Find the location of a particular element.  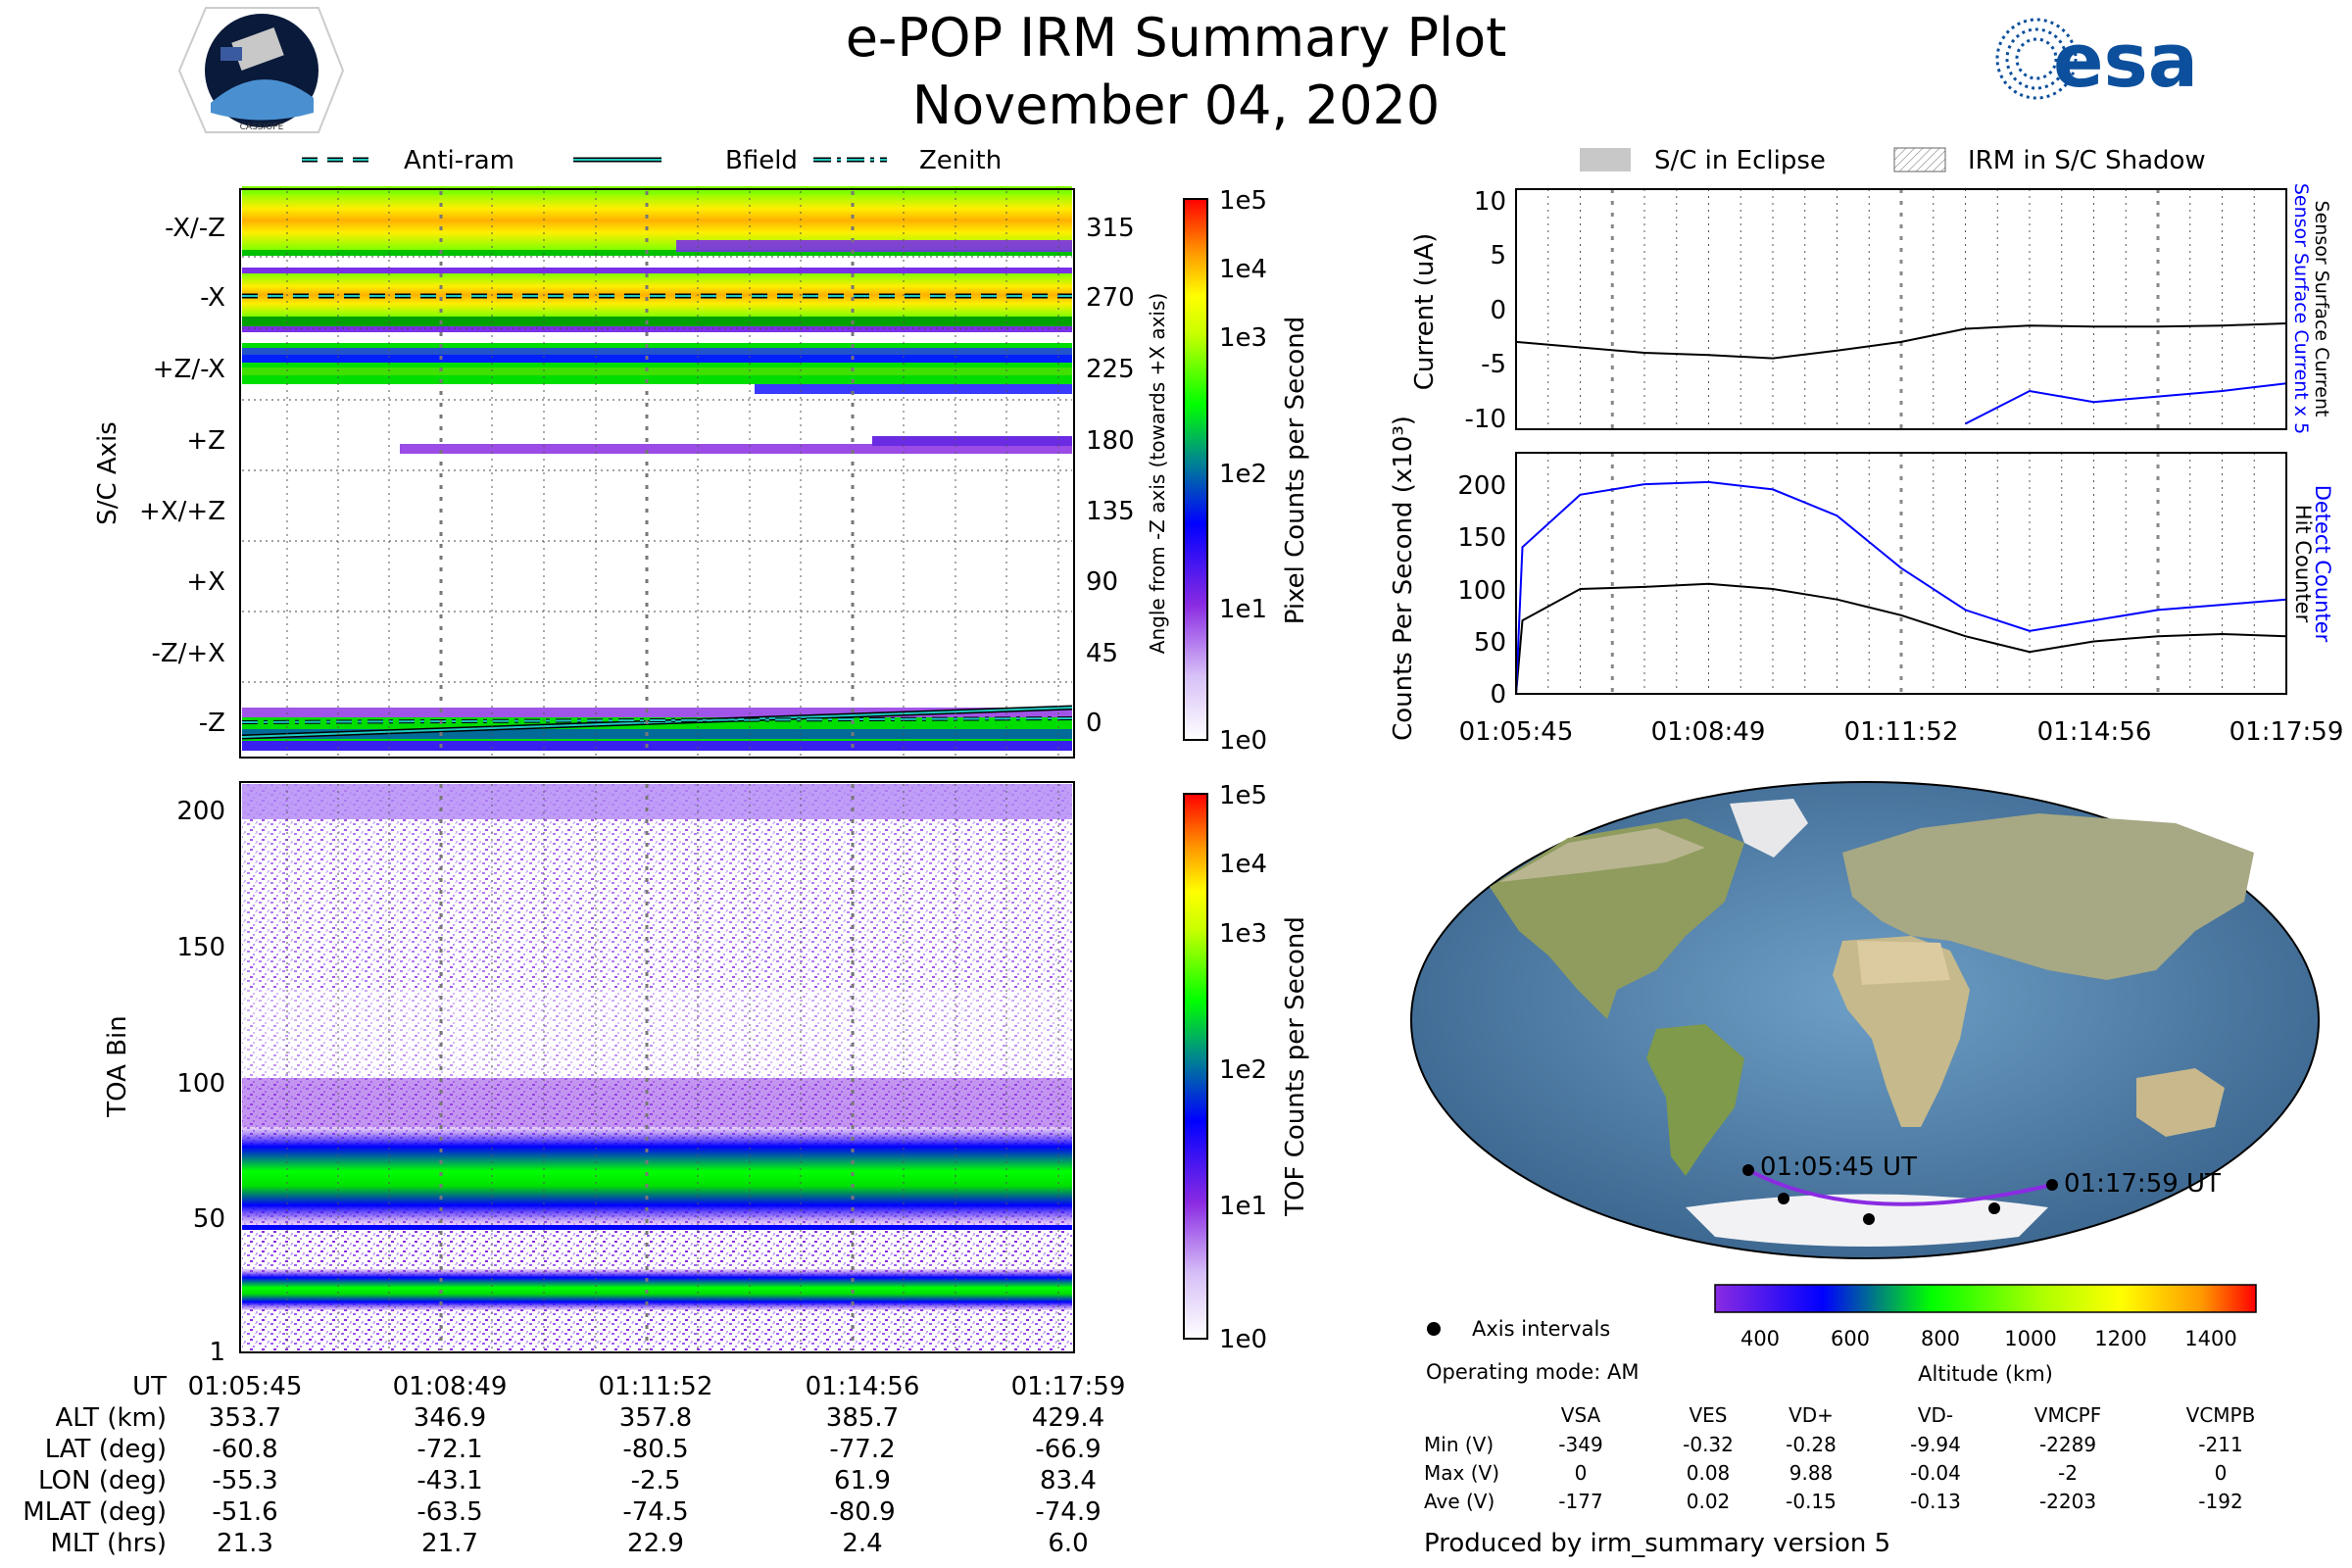

table-cell: 346.9 is located at coordinates (450, 1418).